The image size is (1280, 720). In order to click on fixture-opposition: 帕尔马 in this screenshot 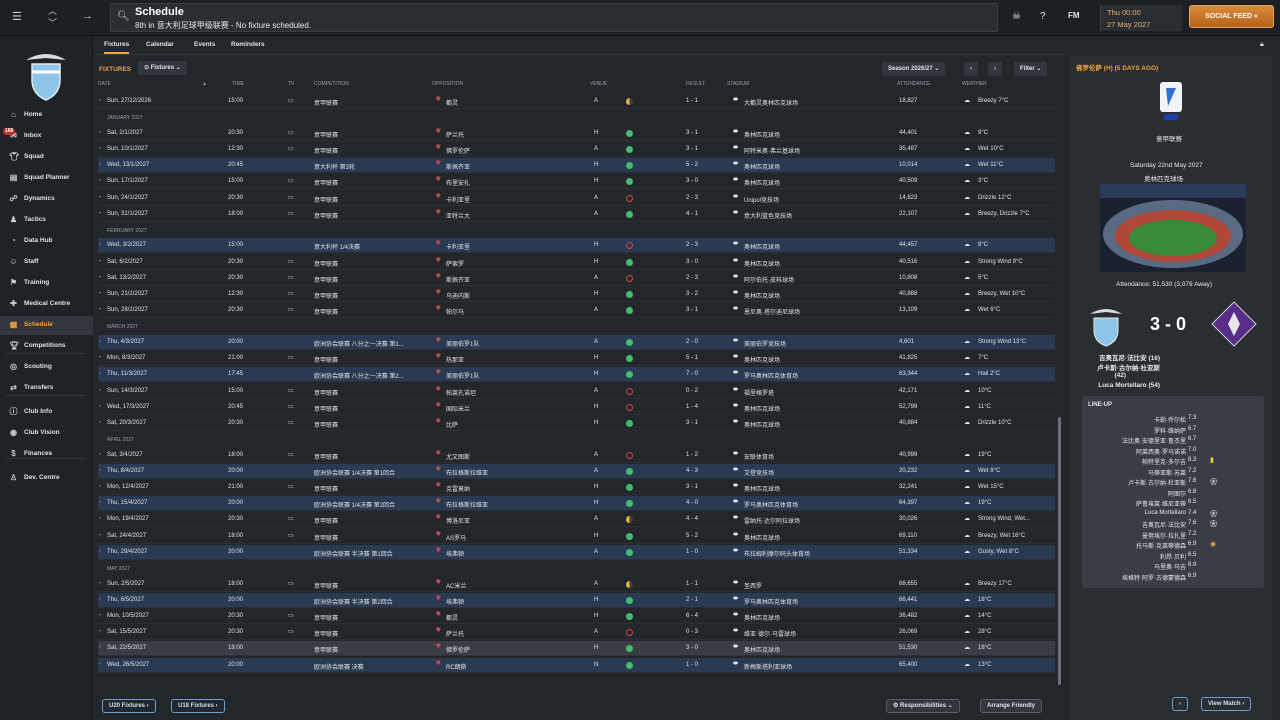, I will do `click(455, 313)`.